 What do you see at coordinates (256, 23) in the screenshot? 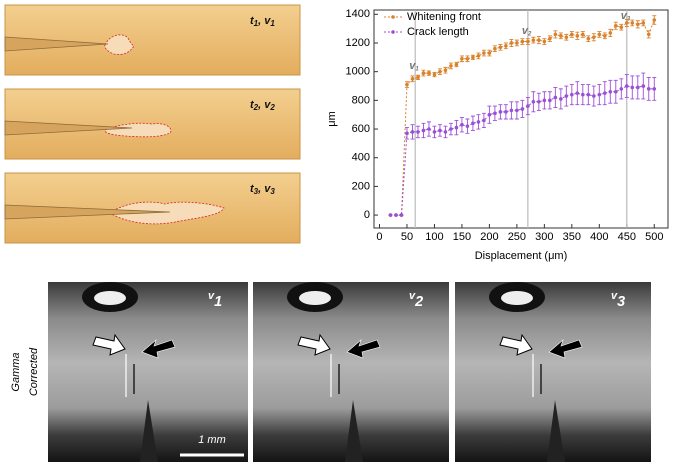
I see `label-index: 1` at bounding box center [256, 23].